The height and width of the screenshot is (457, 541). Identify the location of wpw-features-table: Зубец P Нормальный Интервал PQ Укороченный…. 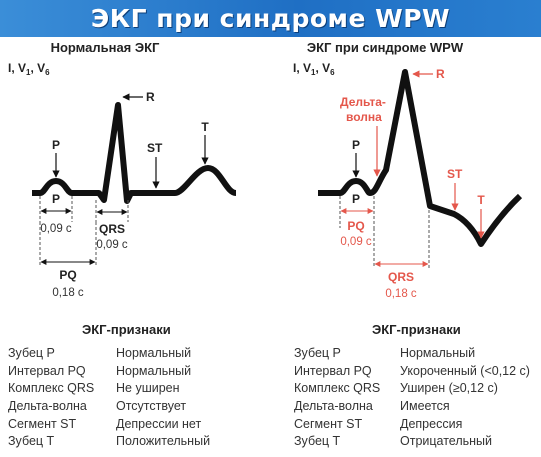
(412, 398).